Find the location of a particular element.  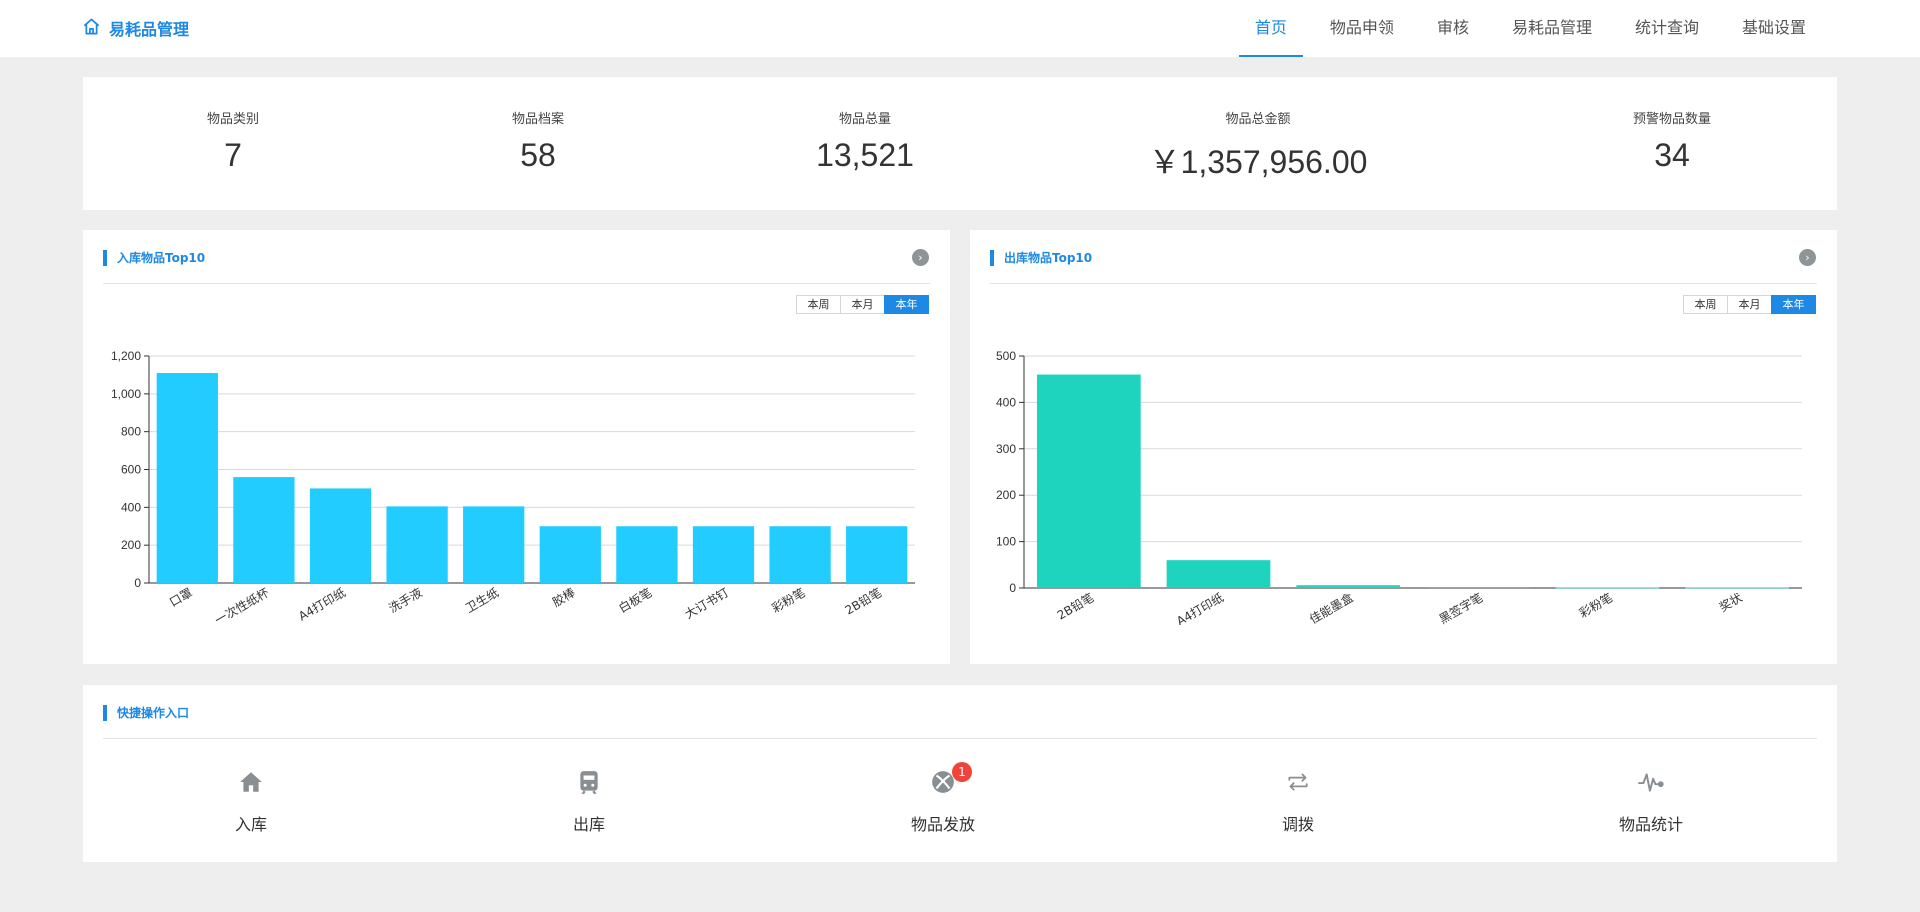

panel-title: 入库物品Top10 is located at coordinates (154, 258).